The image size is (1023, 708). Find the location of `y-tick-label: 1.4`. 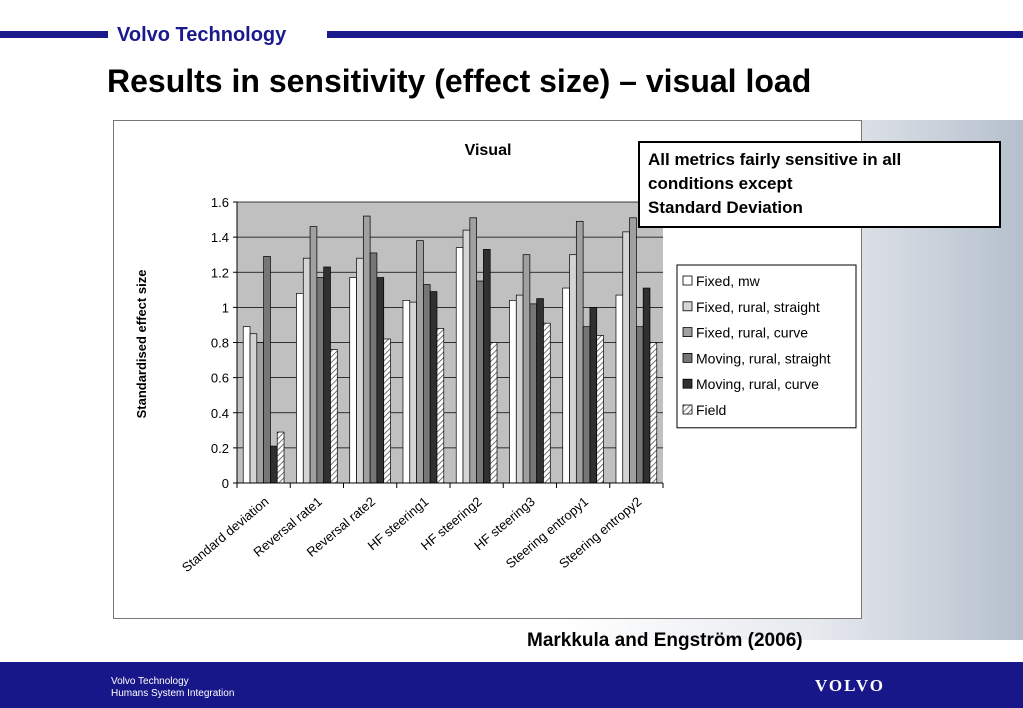

y-tick-label: 1.4 is located at coordinates (220, 237).